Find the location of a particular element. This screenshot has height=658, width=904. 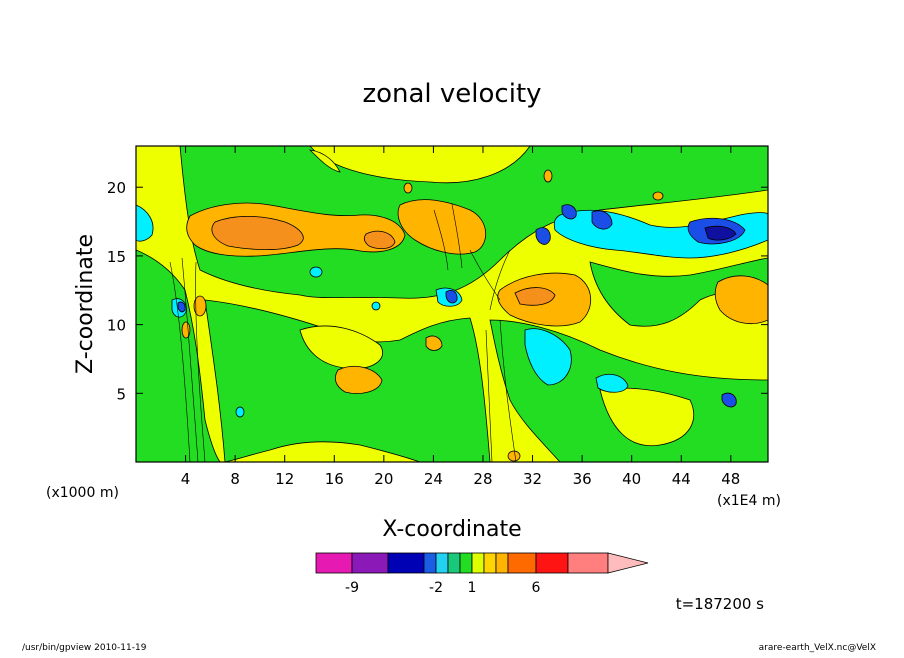

chart-title: zonal velocity is located at coordinates (451, 94).